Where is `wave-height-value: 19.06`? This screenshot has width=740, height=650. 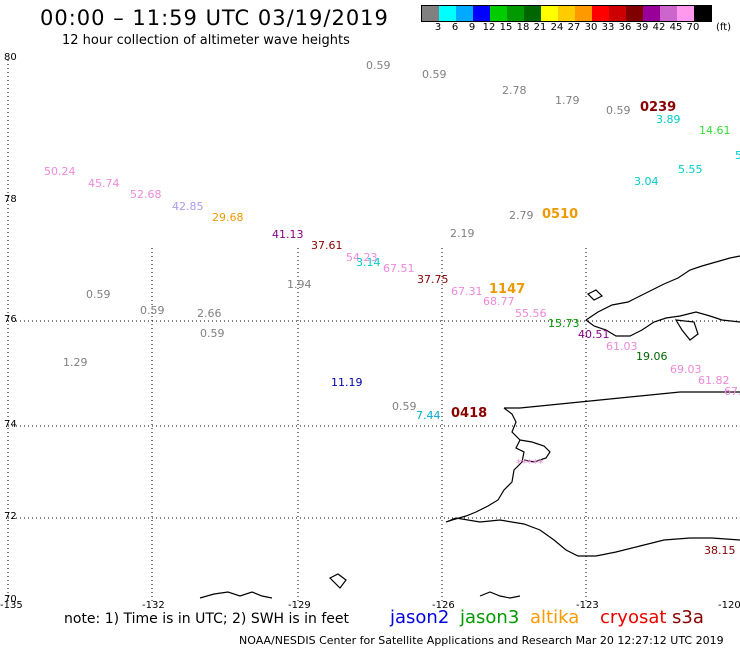
wave-height-value: 19.06 is located at coordinates (652, 356).